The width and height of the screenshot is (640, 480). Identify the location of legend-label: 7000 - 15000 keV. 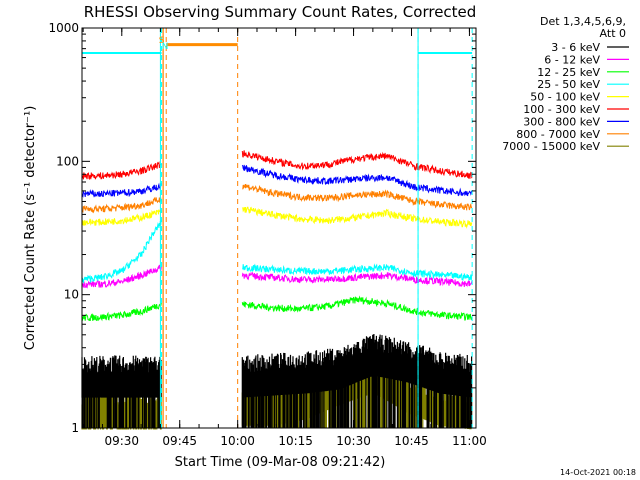
(551, 146).